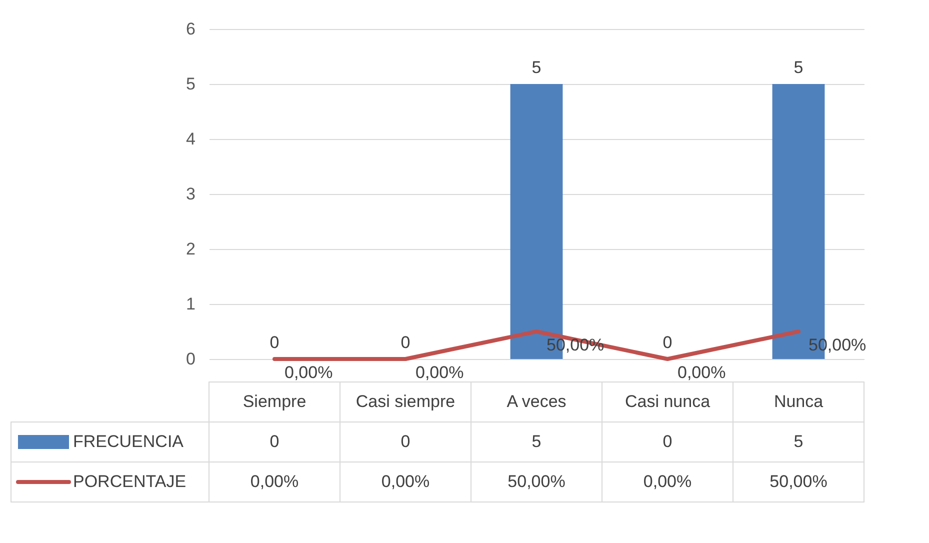  I want to click on y-tick-label: 5, so click(191, 84).